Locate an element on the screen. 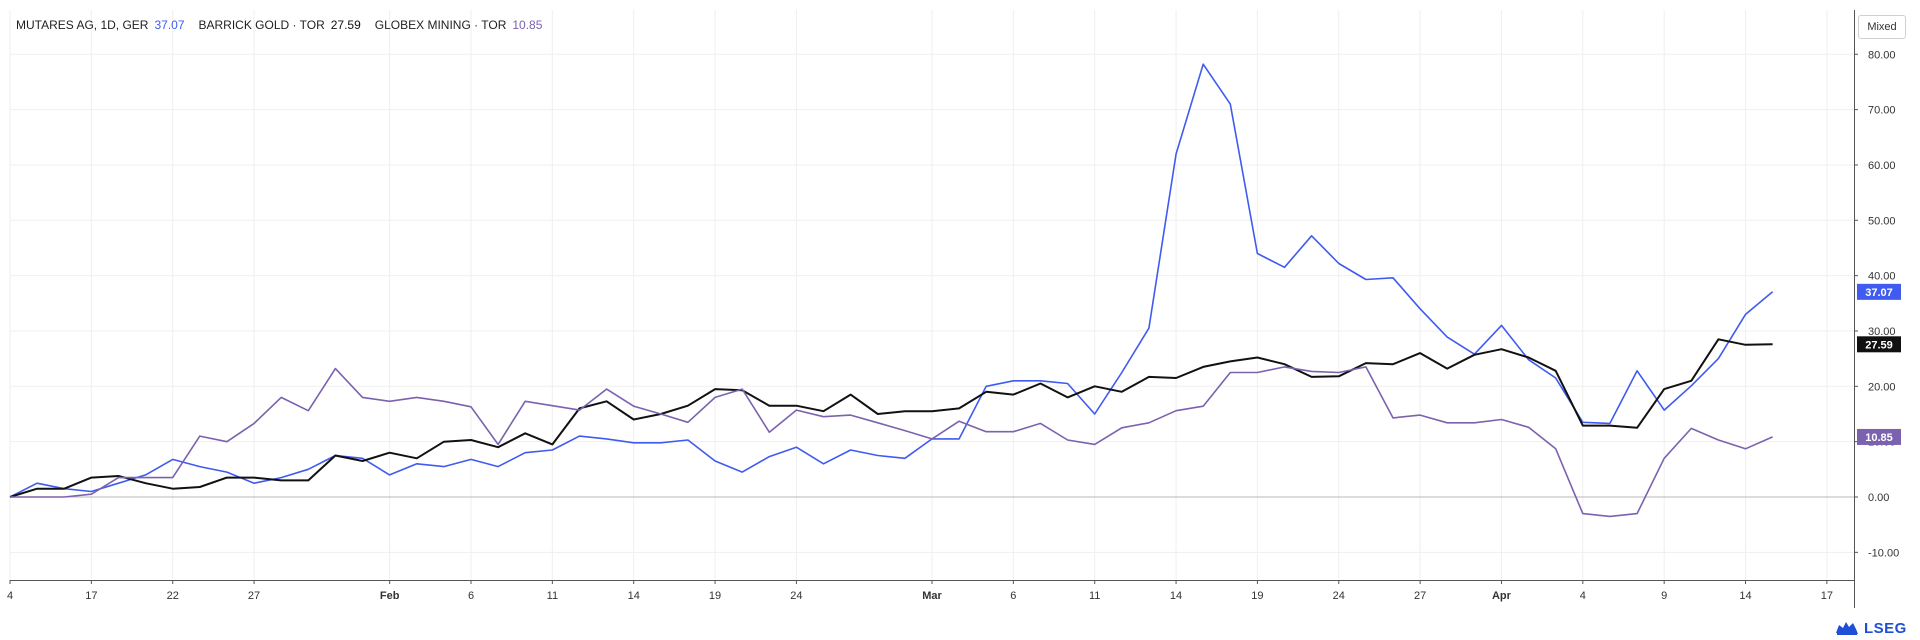  legend-item-globex: GLOBEX MINING · TOR 10.85 is located at coordinates (459, 25).